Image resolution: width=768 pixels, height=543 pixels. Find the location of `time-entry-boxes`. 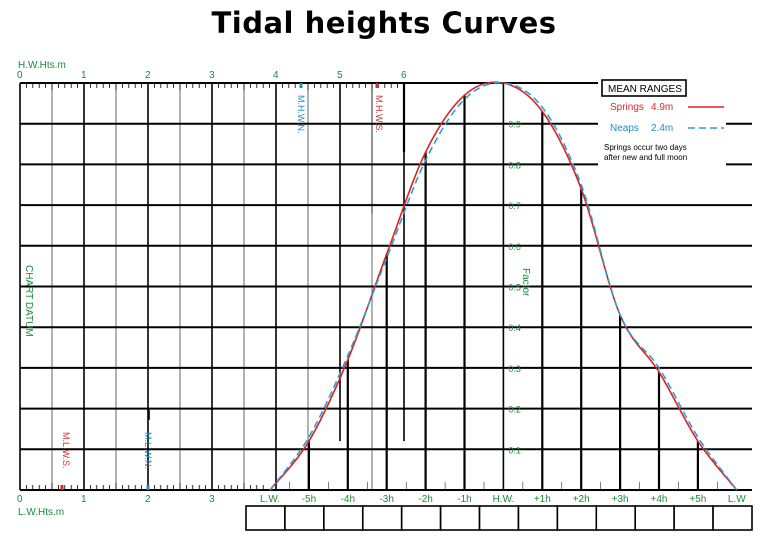

time-entry-boxes is located at coordinates (499, 518).